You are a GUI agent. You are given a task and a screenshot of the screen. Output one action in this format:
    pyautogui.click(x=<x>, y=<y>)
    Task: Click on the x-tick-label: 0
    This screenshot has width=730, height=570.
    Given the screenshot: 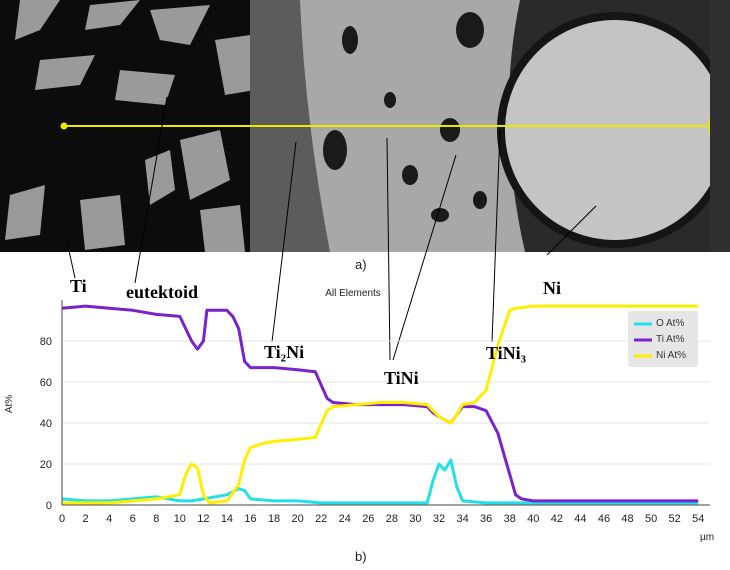 What is the action you would take?
    pyautogui.click(x=62, y=519)
    